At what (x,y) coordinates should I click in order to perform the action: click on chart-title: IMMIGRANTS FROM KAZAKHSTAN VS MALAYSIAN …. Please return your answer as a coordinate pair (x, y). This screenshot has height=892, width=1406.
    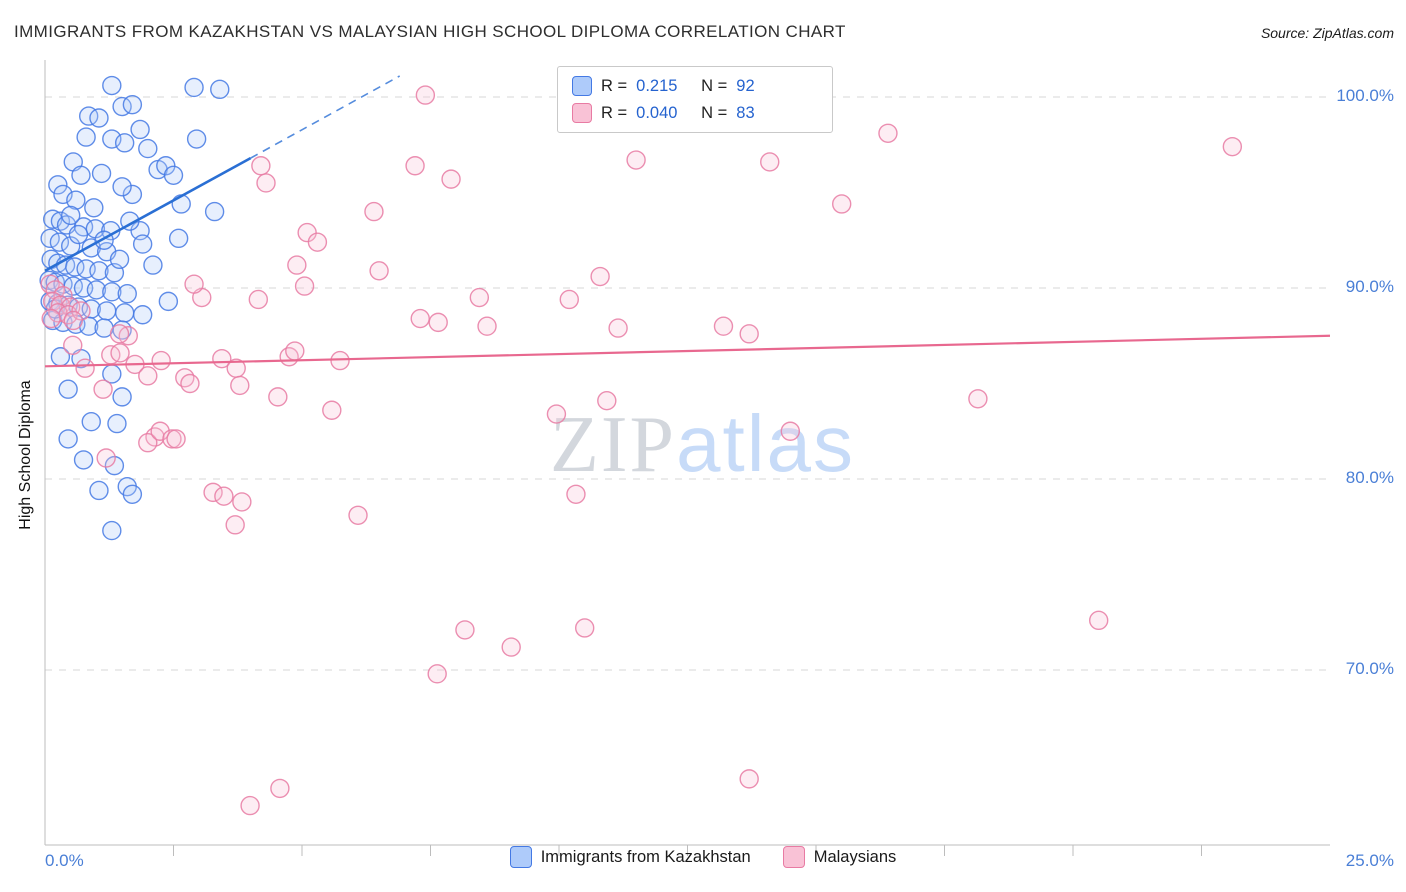
    Looking at the image, I should click on (430, 31).